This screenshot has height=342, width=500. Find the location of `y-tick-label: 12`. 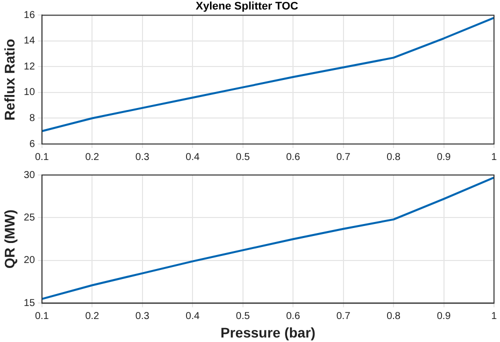

y-tick-label: 12 is located at coordinates (30, 66).